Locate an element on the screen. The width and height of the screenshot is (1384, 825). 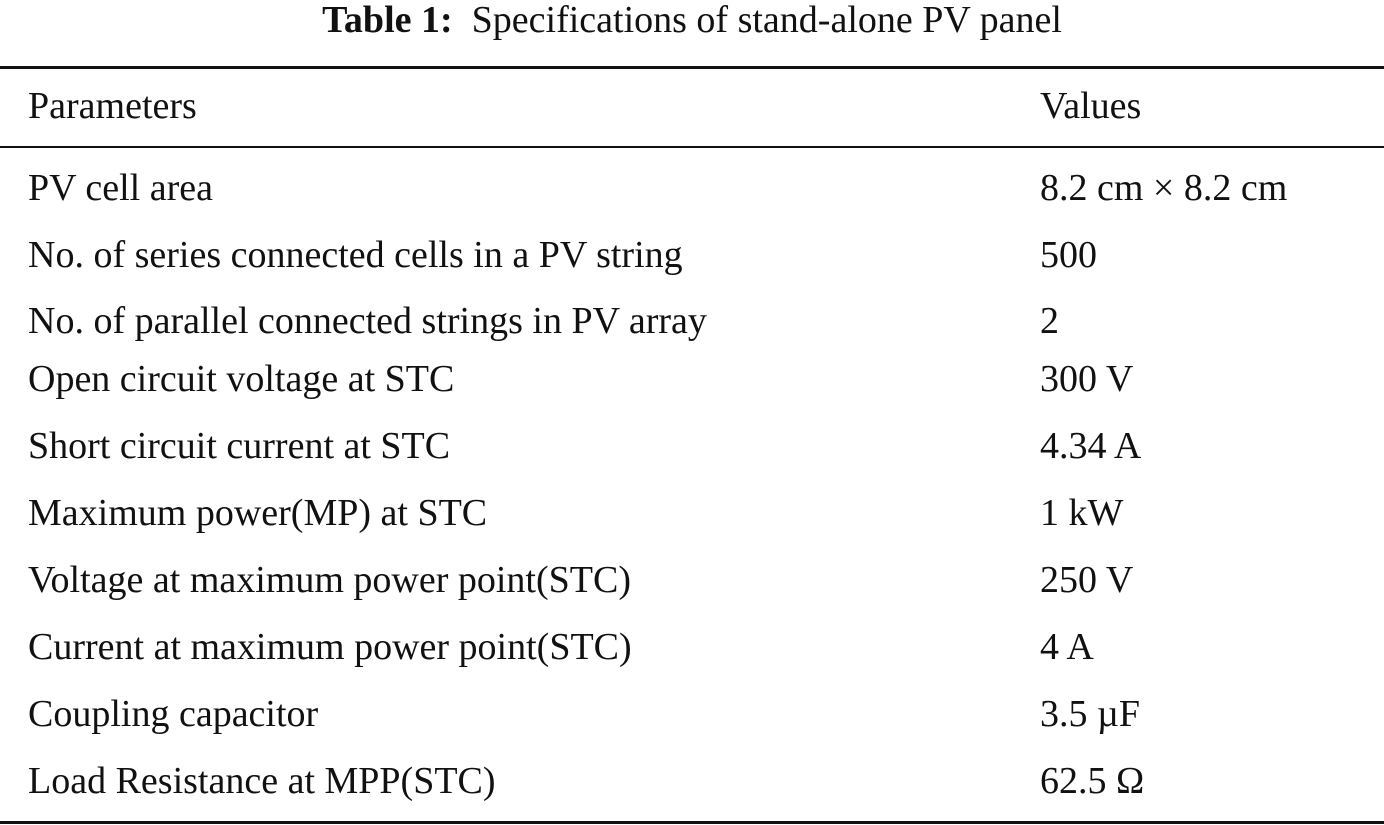
header-parameters: Parameters is located at coordinates (112, 106).